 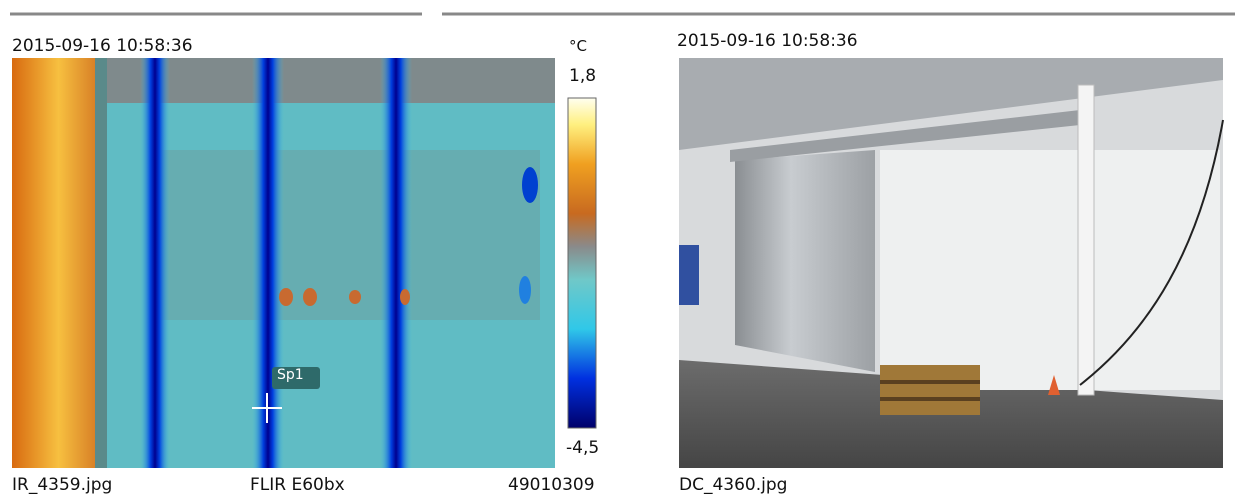 What do you see at coordinates (297, 484) in the screenshot?
I see `camera-model: FLIR E60bx` at bounding box center [297, 484].